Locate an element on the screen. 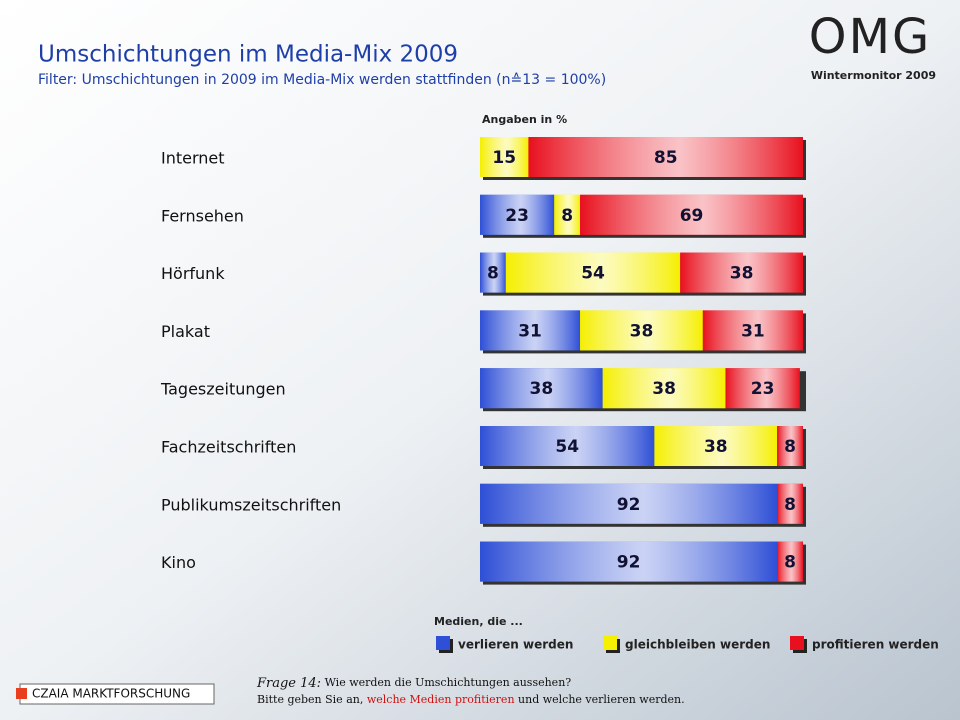 This screenshot has height=720, width=960. brand: Wintermonitor 2009 is located at coordinates (873, 75).